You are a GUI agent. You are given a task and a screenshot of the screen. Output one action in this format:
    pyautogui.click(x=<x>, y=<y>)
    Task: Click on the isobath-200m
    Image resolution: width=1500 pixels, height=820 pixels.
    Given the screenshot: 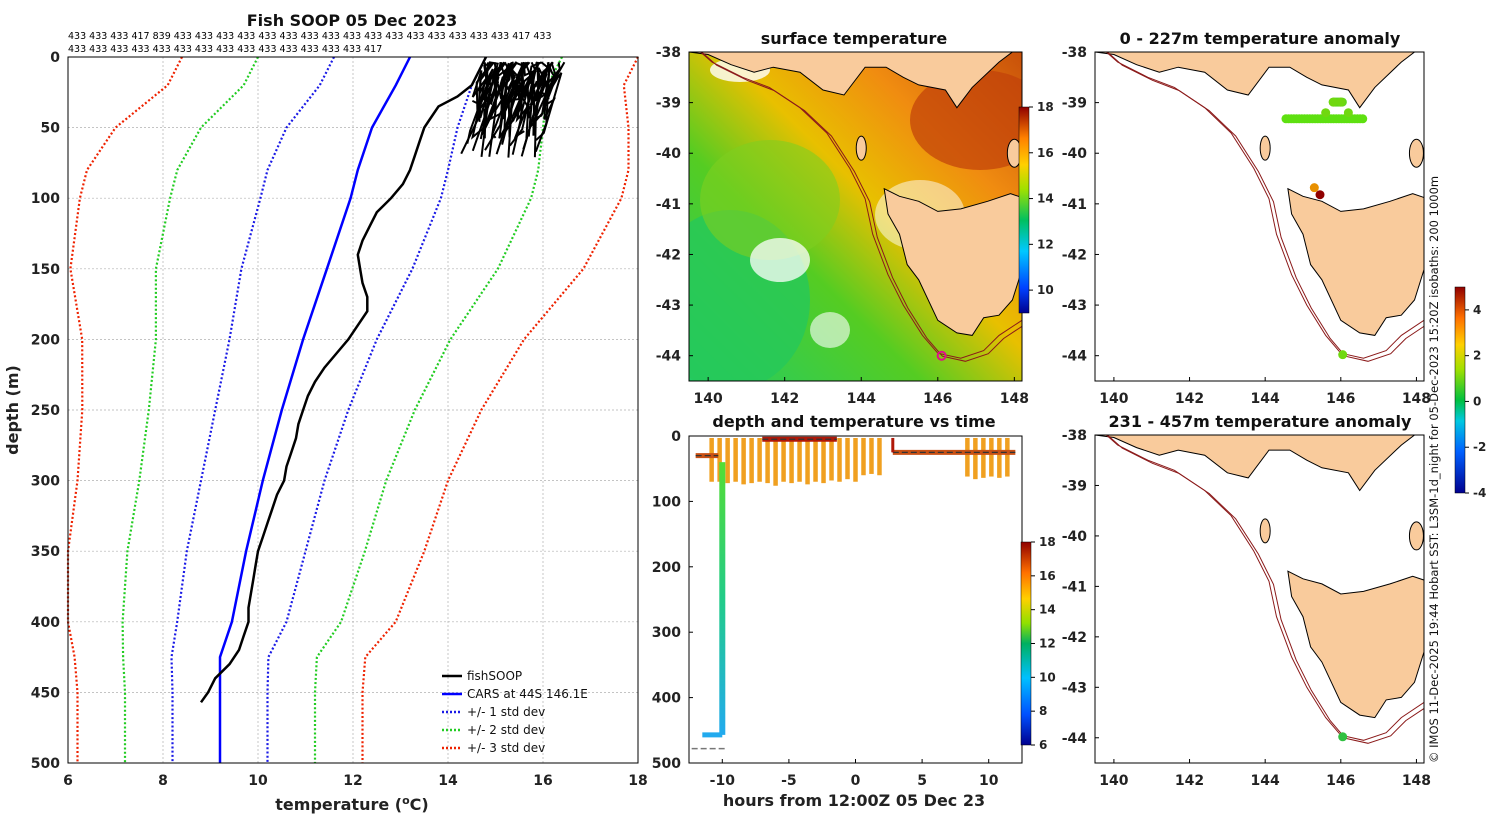 What is the action you would take?
    pyautogui.click(x=1264, y=588)
    